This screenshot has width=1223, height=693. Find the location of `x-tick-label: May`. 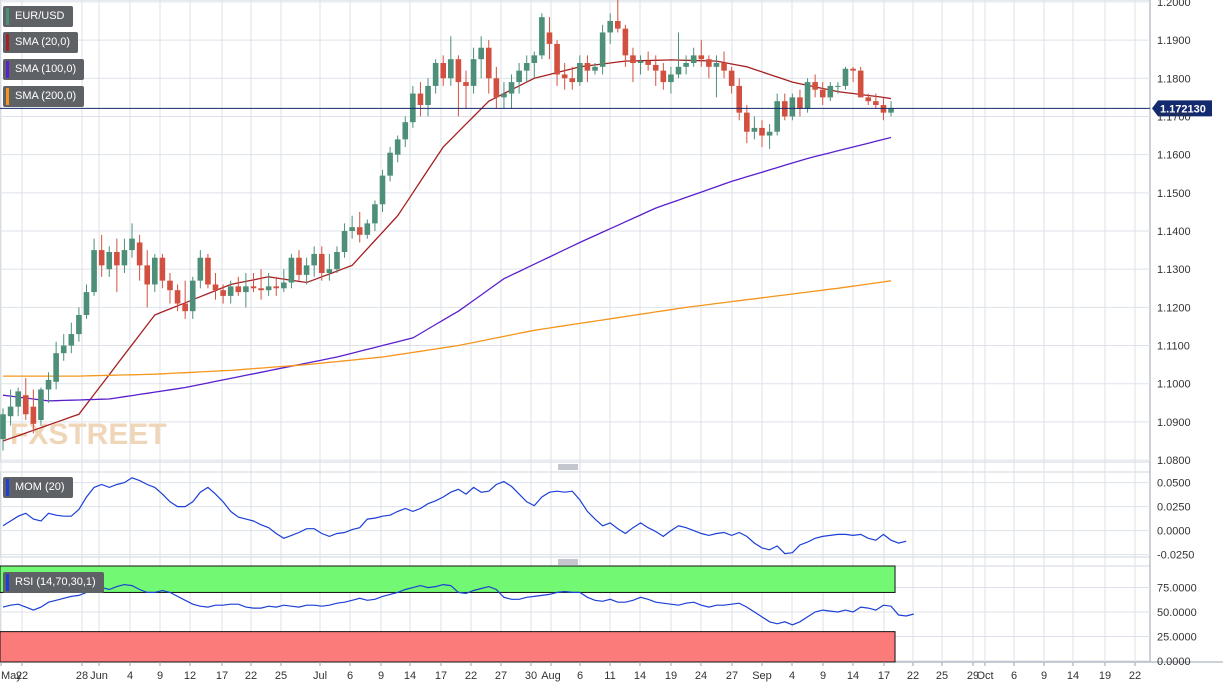

x-tick-label: May is located at coordinates (11, 676).